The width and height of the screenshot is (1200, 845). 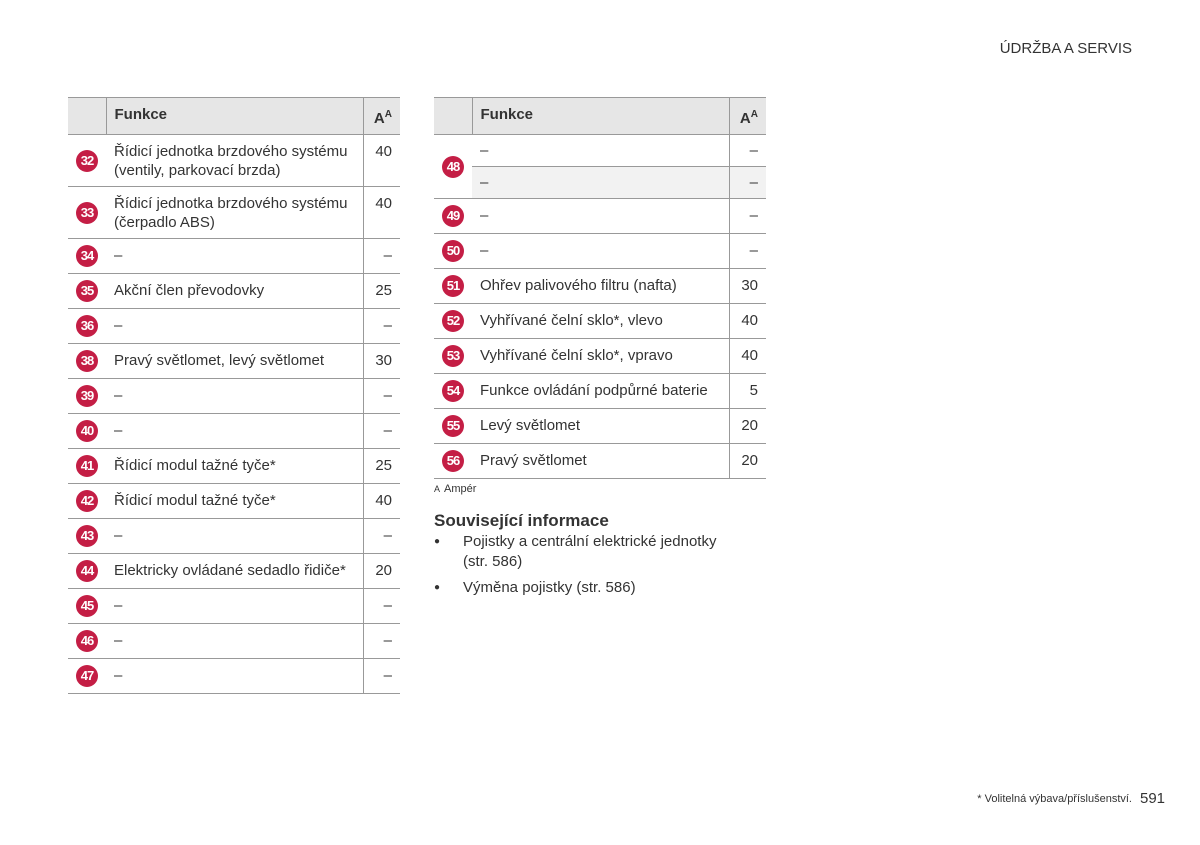 I want to click on footnote: A Ampér, so click(x=455, y=489).